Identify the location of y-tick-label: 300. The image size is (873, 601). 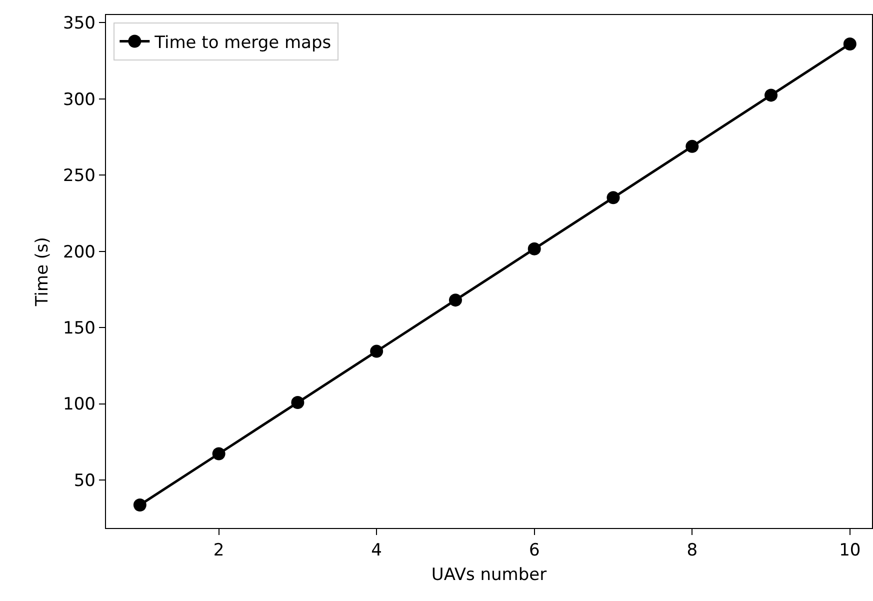
(79, 100).